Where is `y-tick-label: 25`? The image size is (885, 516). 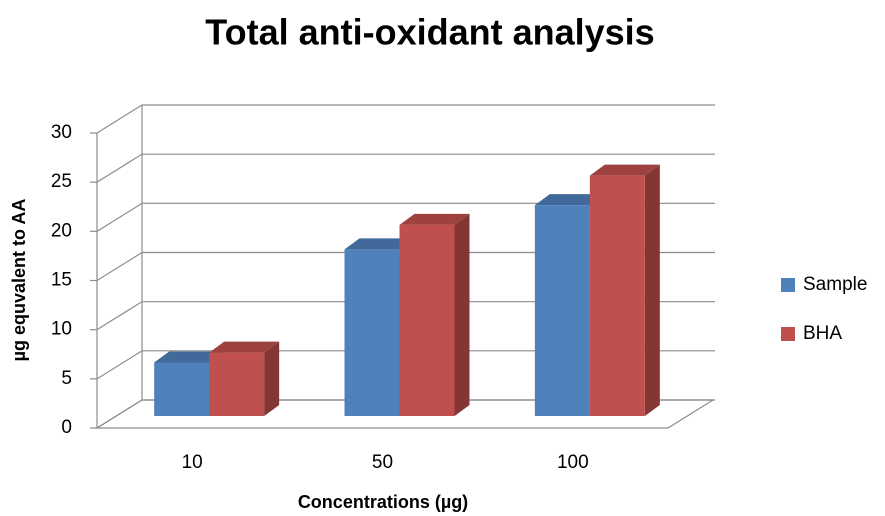 y-tick-label: 25 is located at coordinates (61, 181).